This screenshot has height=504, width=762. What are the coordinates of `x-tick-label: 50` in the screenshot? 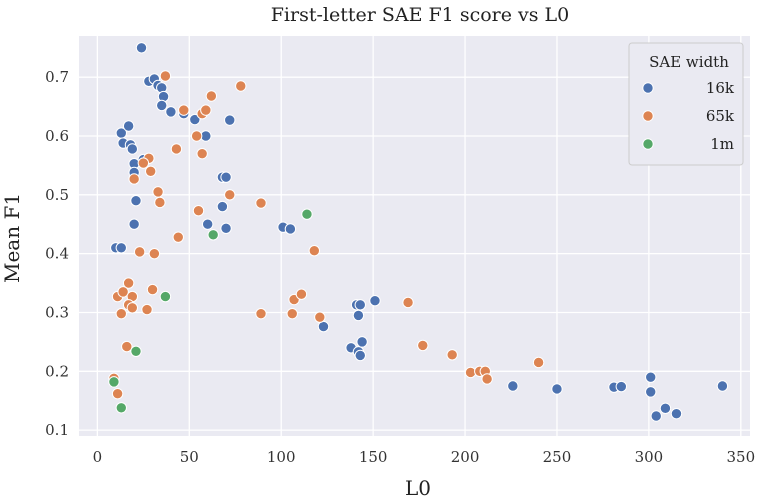 It's located at (189, 457).